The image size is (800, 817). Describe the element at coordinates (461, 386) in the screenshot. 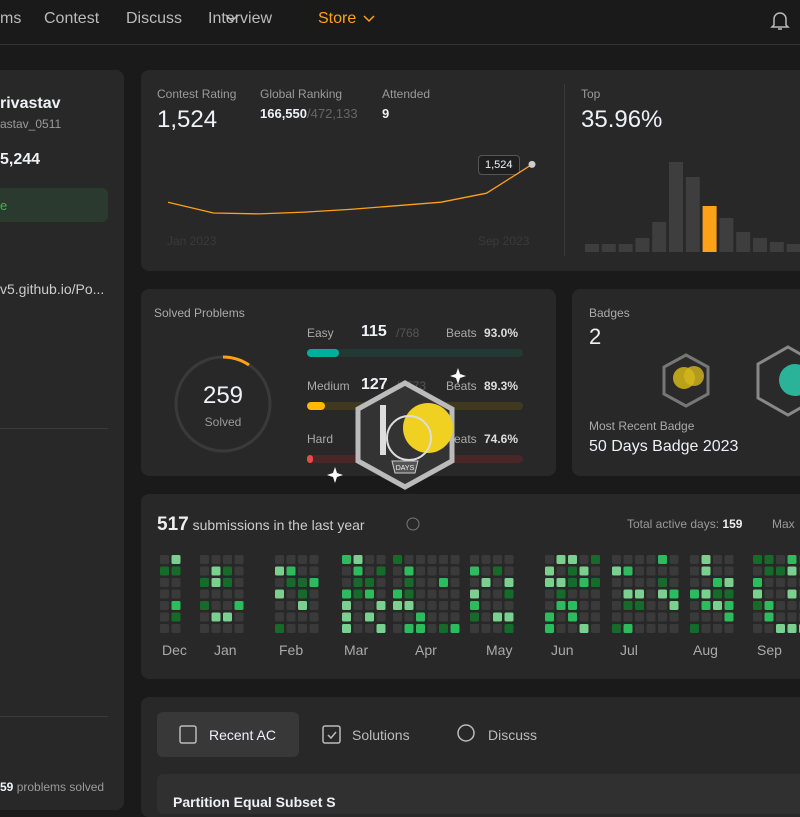

I see `beats-label: Beats` at that location.